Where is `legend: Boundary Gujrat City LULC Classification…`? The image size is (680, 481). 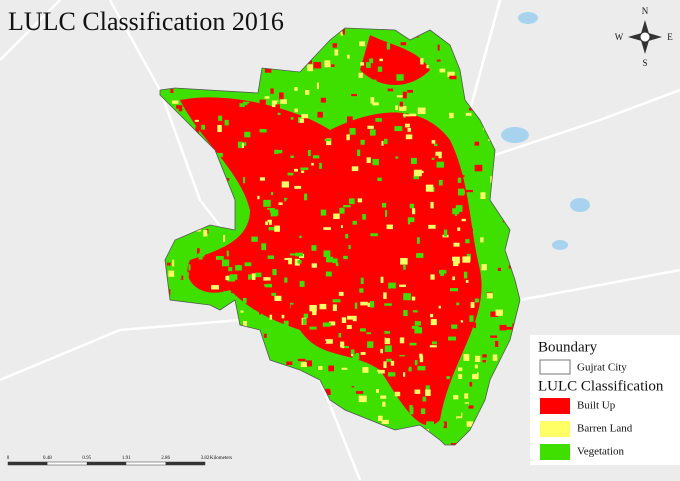 legend: Boundary Gujrat City LULC Classification… is located at coordinates (605, 400).